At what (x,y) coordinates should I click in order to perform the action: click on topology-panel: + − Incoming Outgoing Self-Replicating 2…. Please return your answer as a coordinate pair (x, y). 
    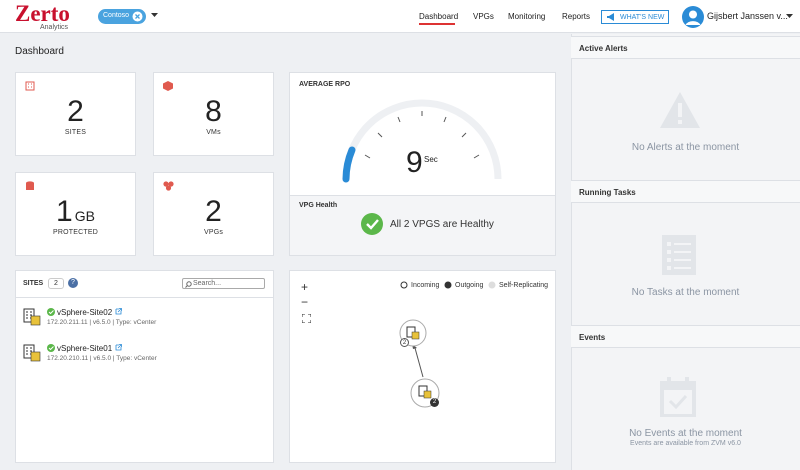
    Looking at the image, I should click on (422, 366).